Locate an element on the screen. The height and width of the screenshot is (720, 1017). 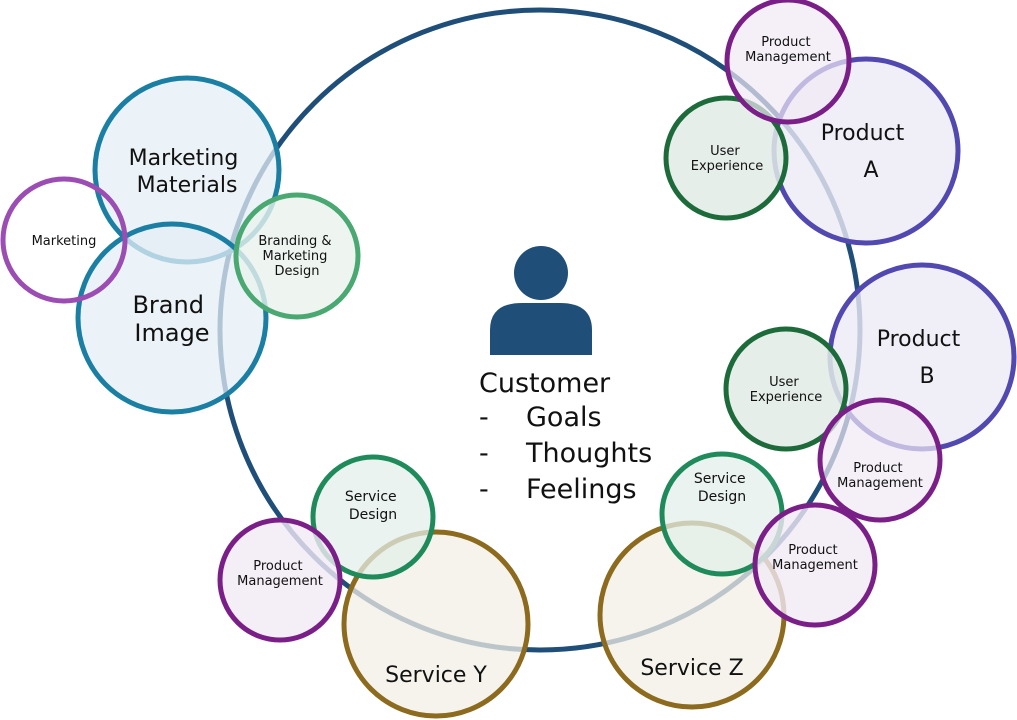
marketing-label: Marketing is located at coordinates (64, 241).